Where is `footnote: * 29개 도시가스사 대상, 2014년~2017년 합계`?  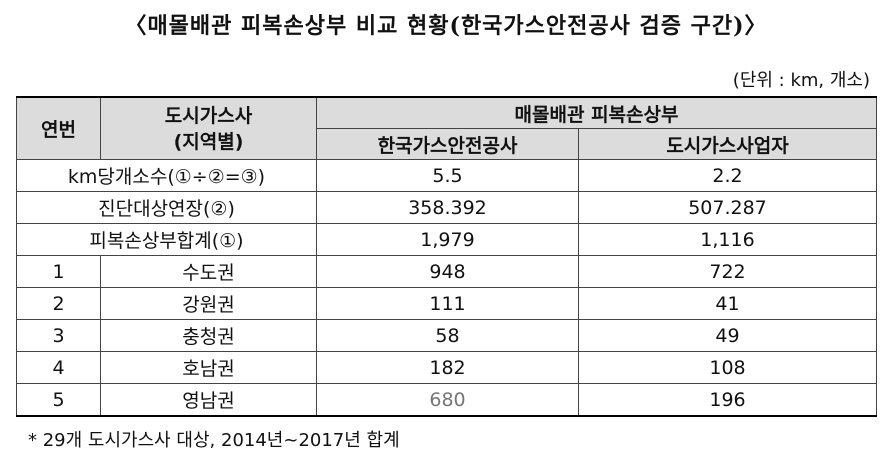 footnote: * 29개 도시가스사 대상, 2014년~2017년 합계 is located at coordinates (214, 440).